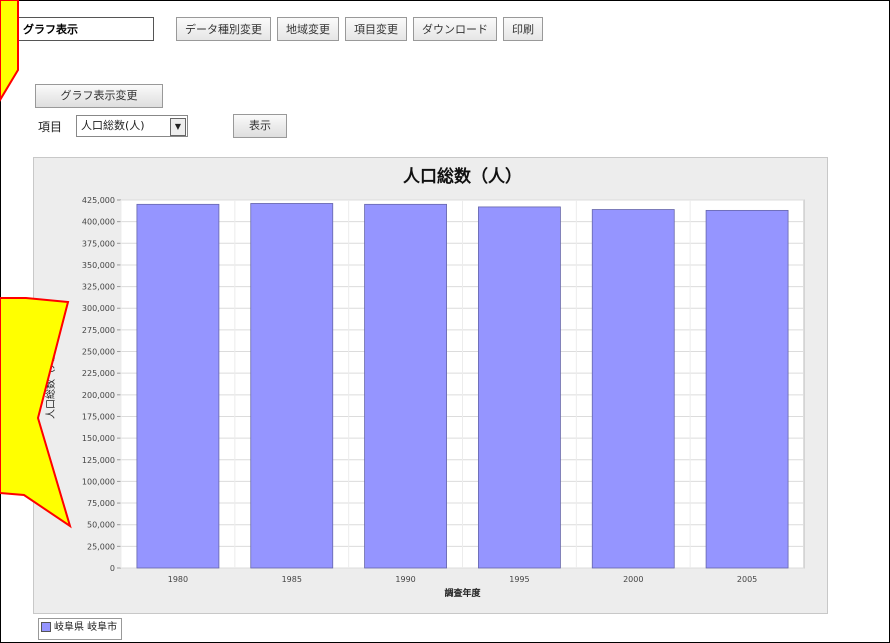 This screenshot has height=643, width=890. I want to click on chart-legend: 岐阜県 岐阜市, so click(80, 629).